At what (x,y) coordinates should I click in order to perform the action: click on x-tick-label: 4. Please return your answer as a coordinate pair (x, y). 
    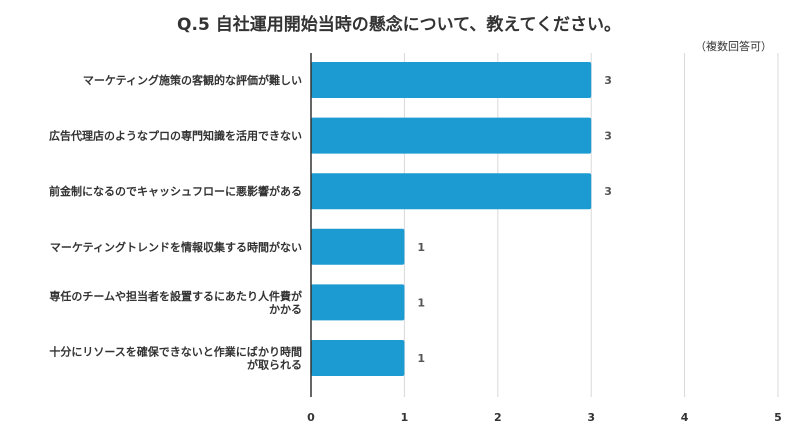
    Looking at the image, I should click on (685, 417).